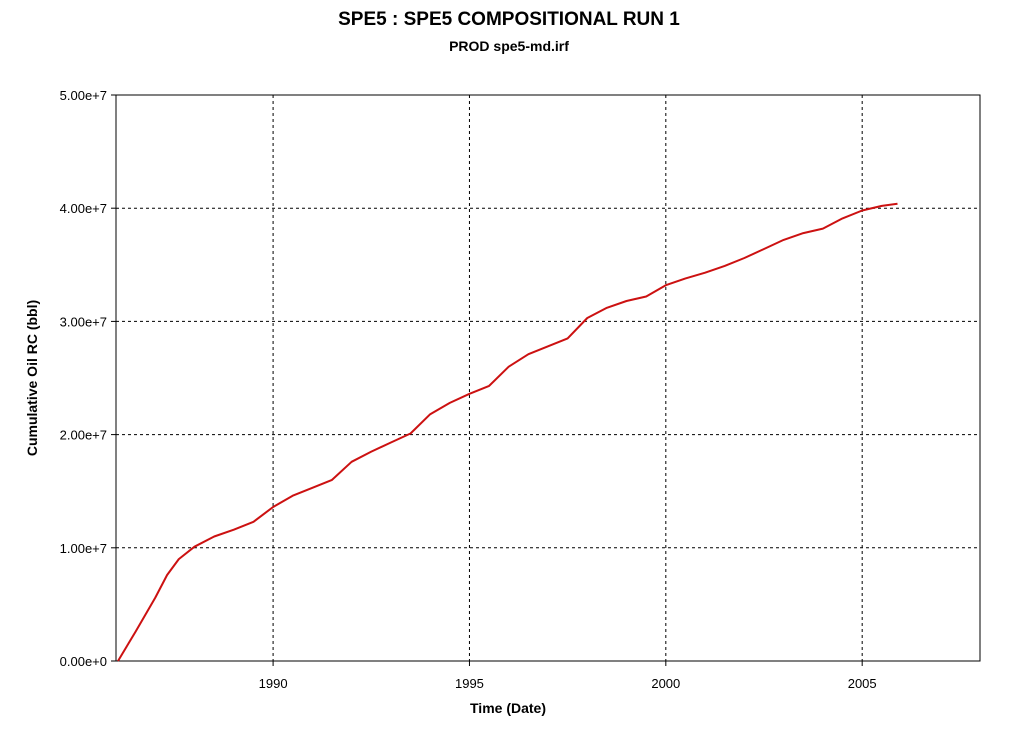 Image resolution: width=1018 pixels, height=738 pixels. Describe the element at coordinates (83, 435) in the screenshot. I see `y-tick-label: 2.00e+7` at that location.